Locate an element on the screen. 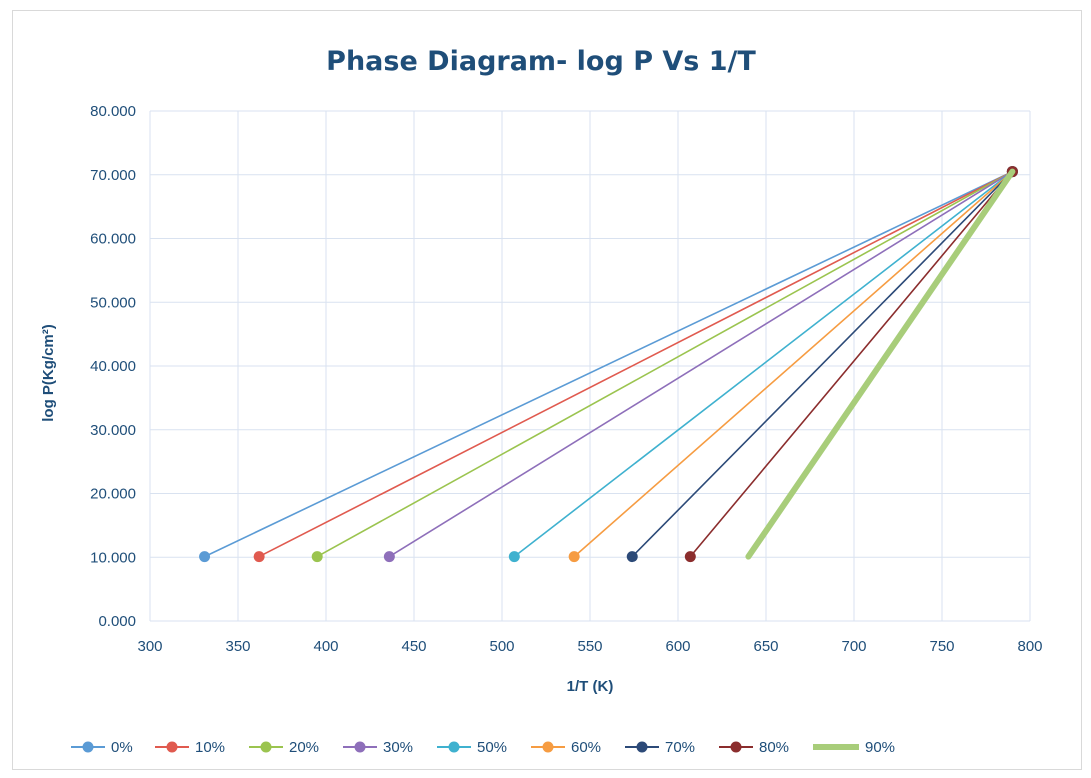 This screenshot has width=1091, height=778. series-90pct is located at coordinates (880, 364).